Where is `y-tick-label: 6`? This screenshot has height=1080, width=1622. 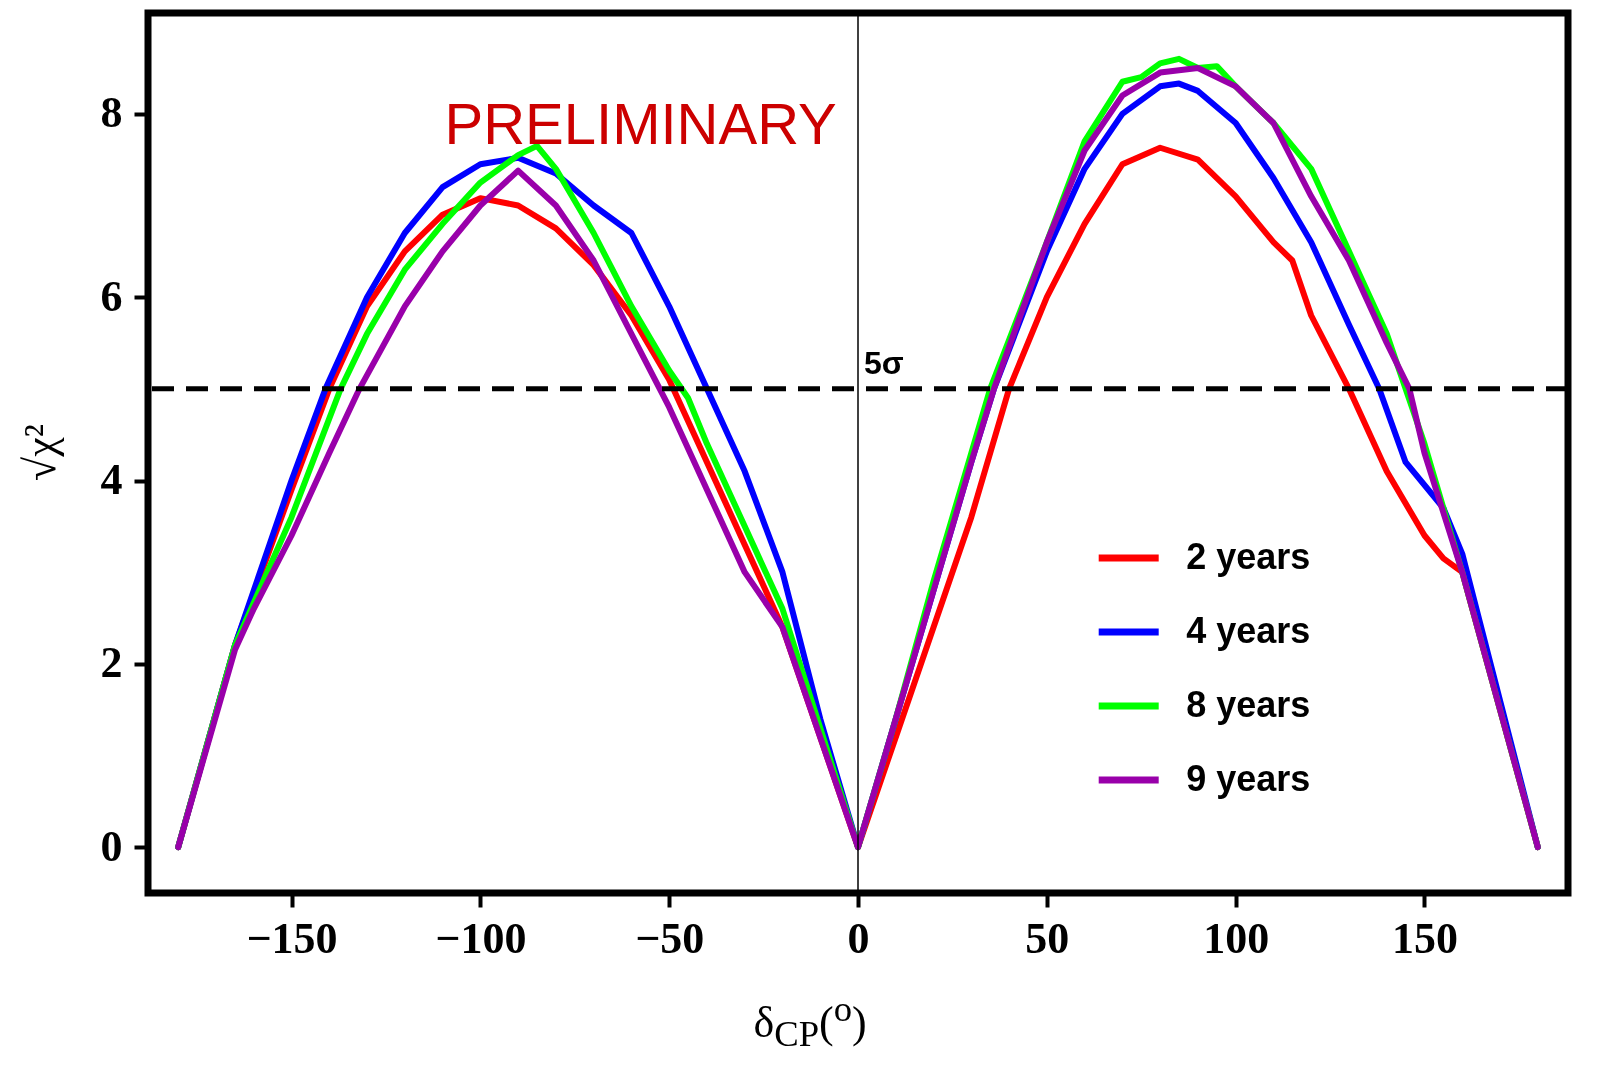
y-tick-label: 6 is located at coordinates (111, 296).